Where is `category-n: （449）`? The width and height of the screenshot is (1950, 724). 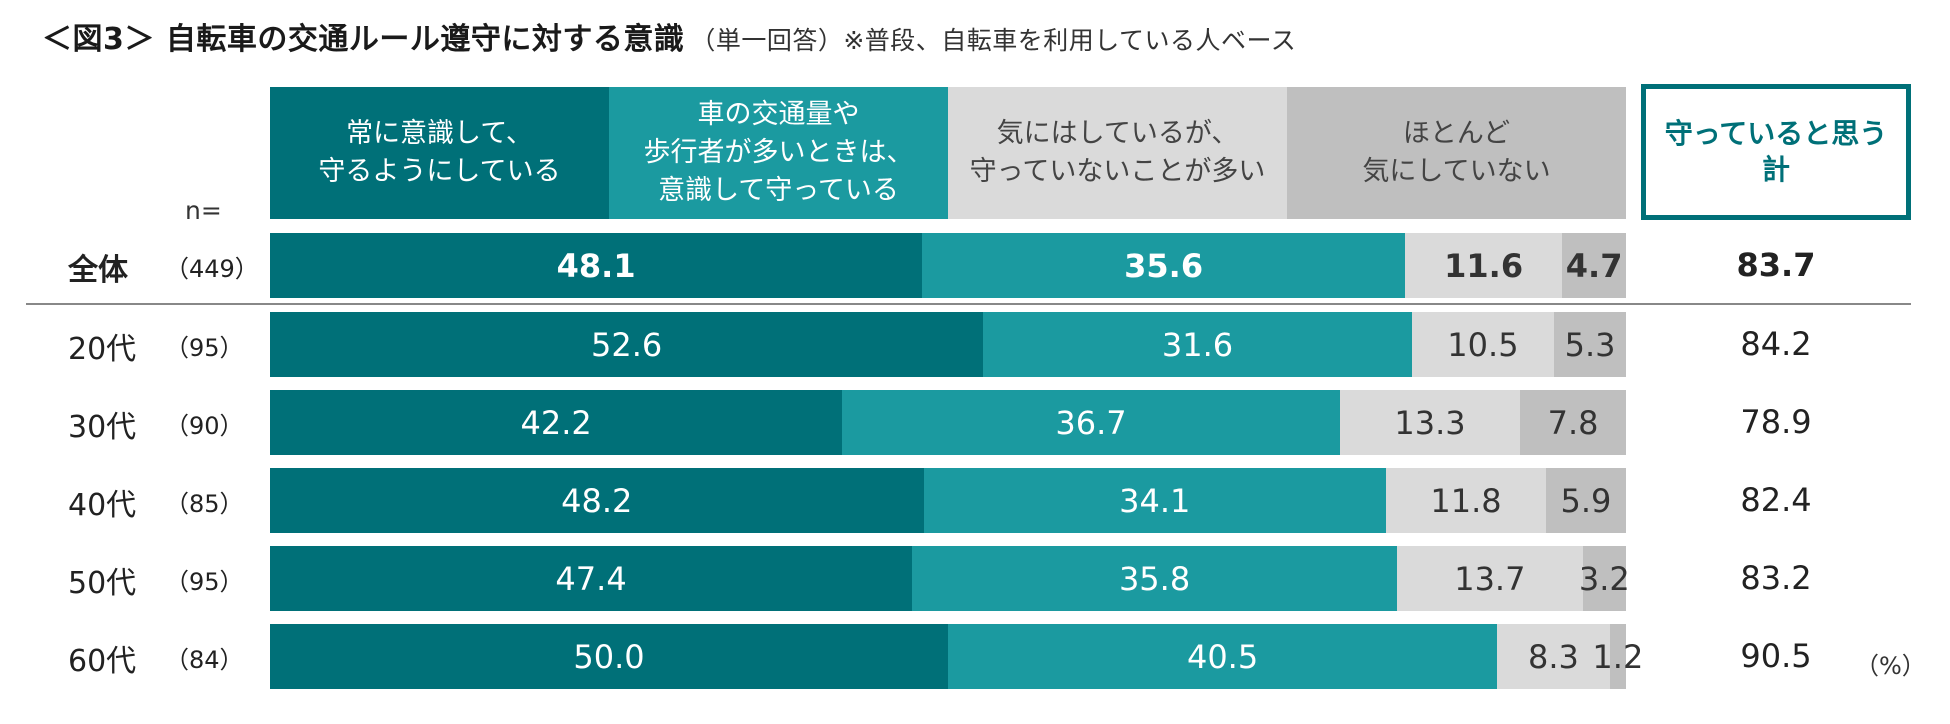 category-n: （449） is located at coordinates (212, 269).